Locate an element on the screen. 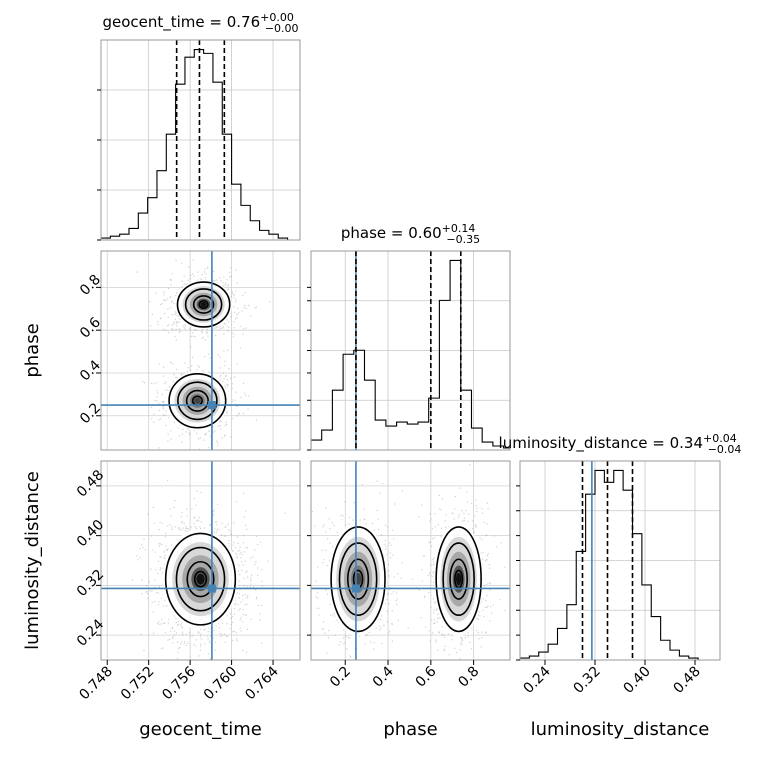 This screenshot has height=760, width=760. x-tick-label: 0.32 is located at coordinates (586, 680).